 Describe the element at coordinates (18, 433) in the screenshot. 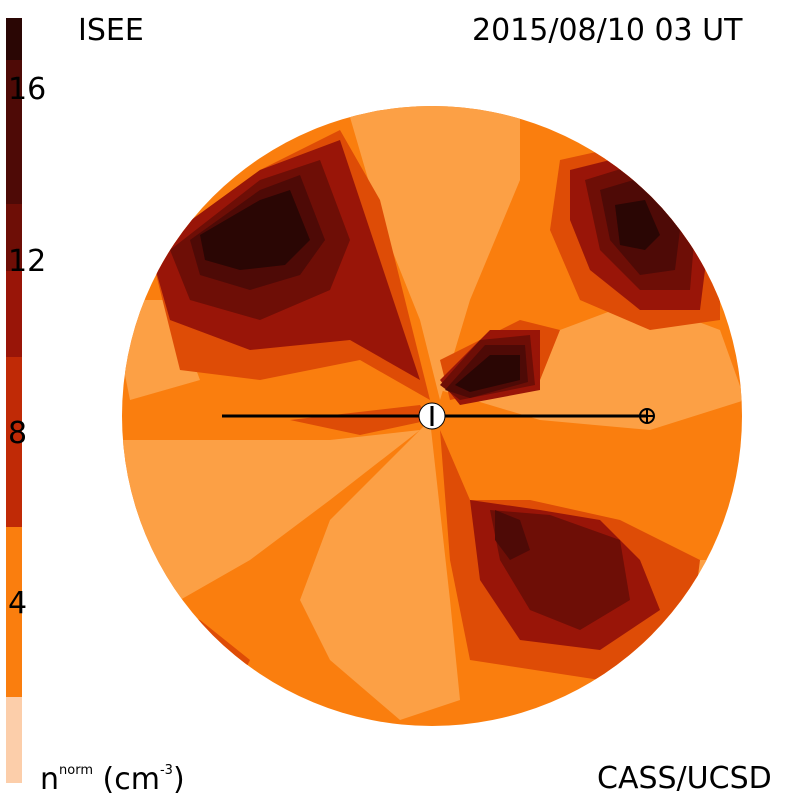

I see `colorbar-tick-8: 8` at that location.